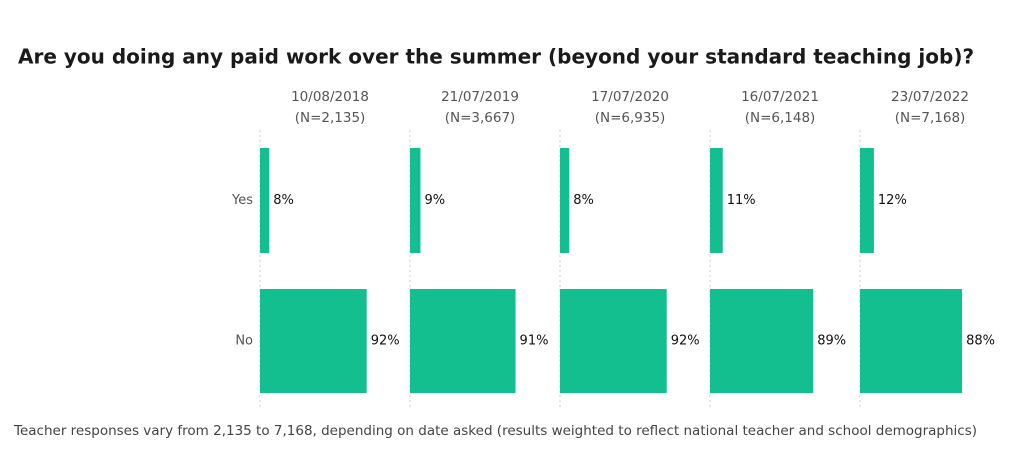  I want to click on value-label: 91%, so click(534, 341).